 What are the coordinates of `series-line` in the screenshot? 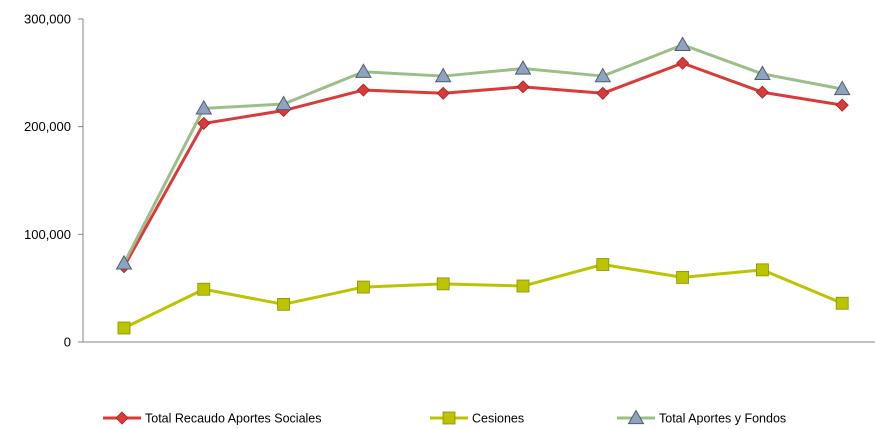 It's located at (483, 296).